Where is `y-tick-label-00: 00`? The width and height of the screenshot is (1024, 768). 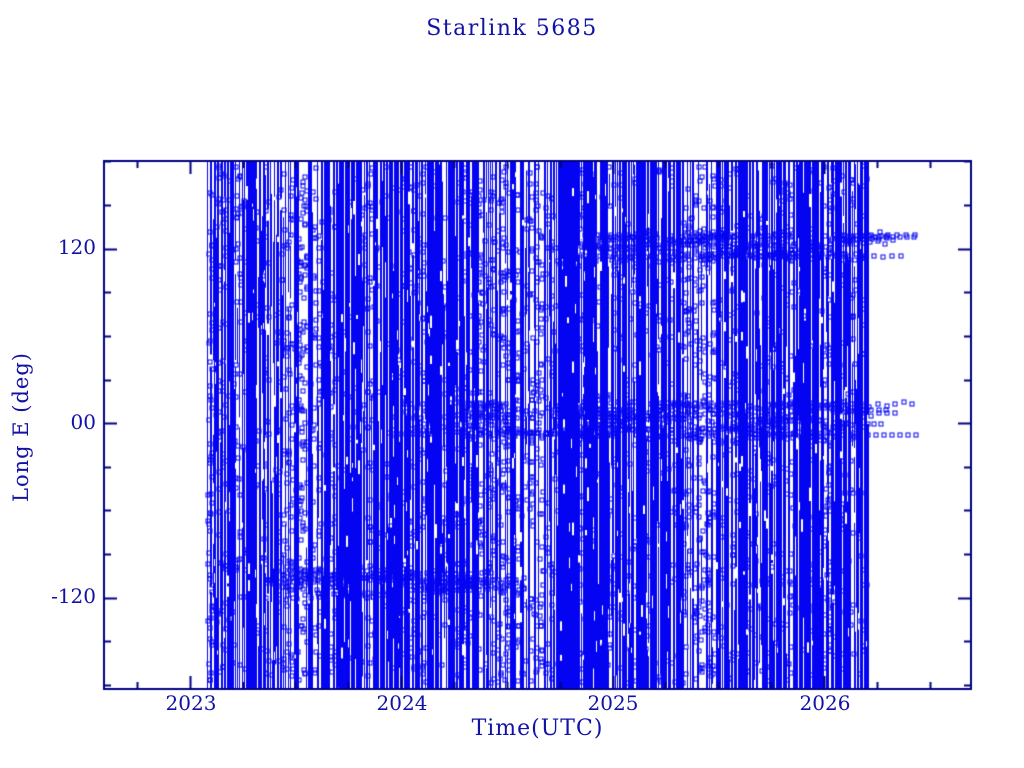
y-tick-label-00: 00 is located at coordinates (83, 422).